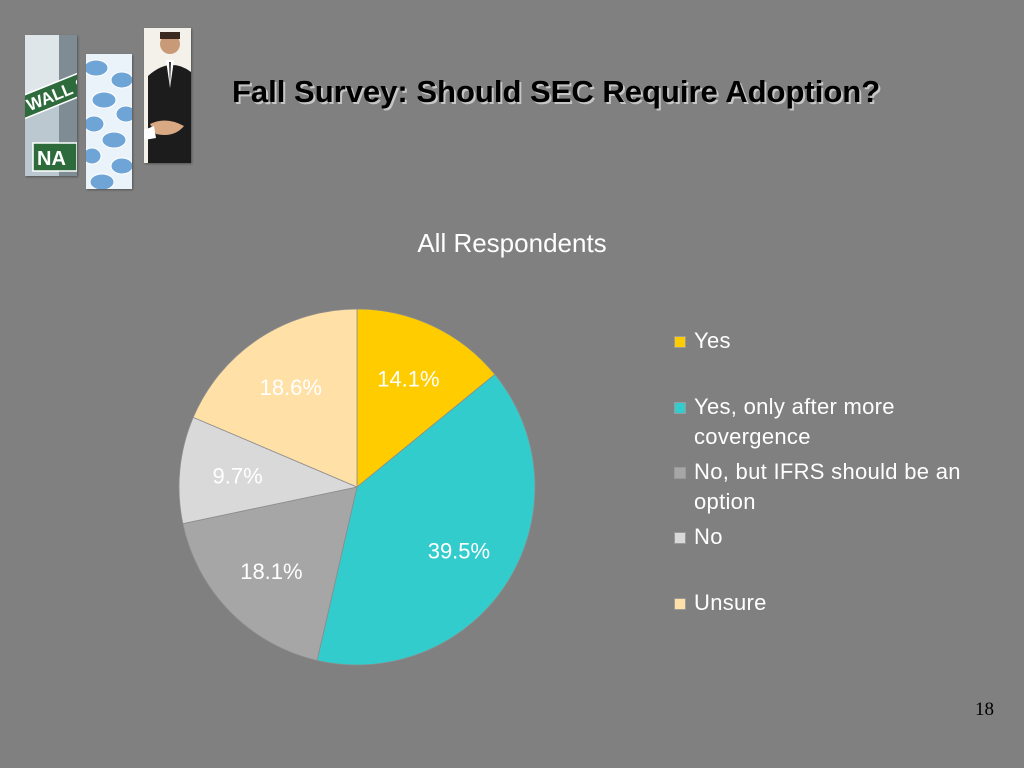  What do you see at coordinates (408, 379) in the screenshot?
I see `data-label-1: 14.1%` at bounding box center [408, 379].